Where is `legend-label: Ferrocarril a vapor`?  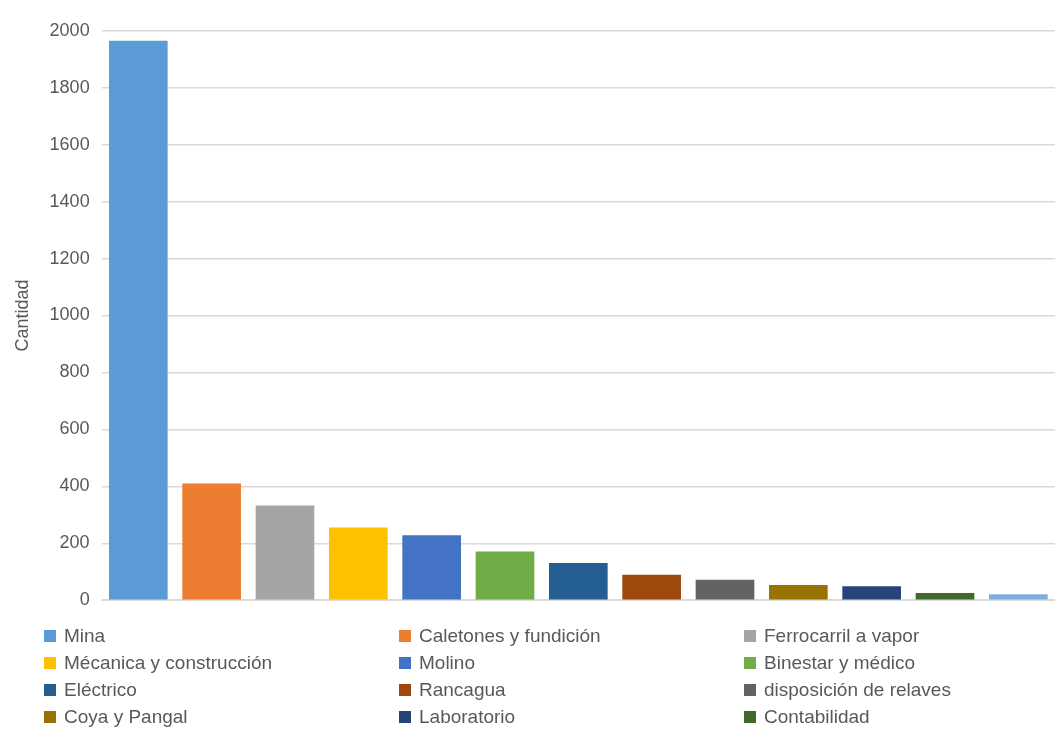 legend-label: Ferrocarril a vapor is located at coordinates (842, 635).